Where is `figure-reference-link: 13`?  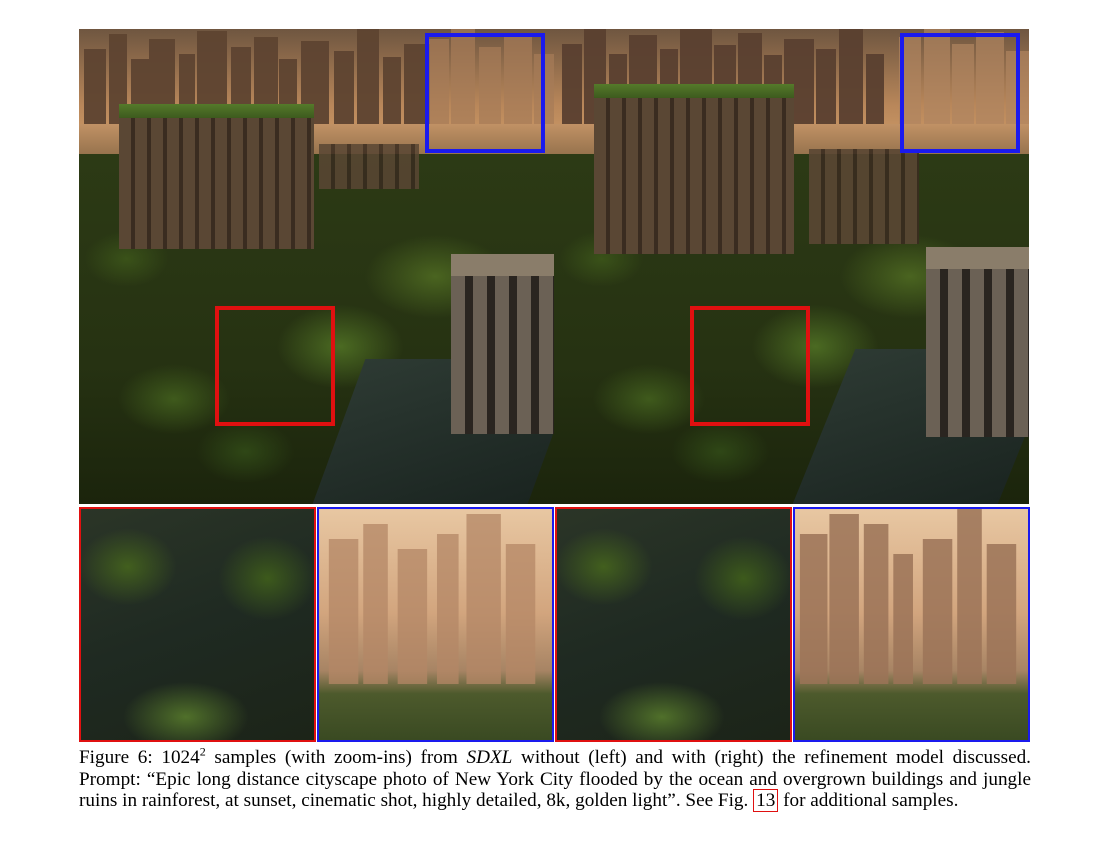 figure-reference-link: 13 is located at coordinates (766, 800).